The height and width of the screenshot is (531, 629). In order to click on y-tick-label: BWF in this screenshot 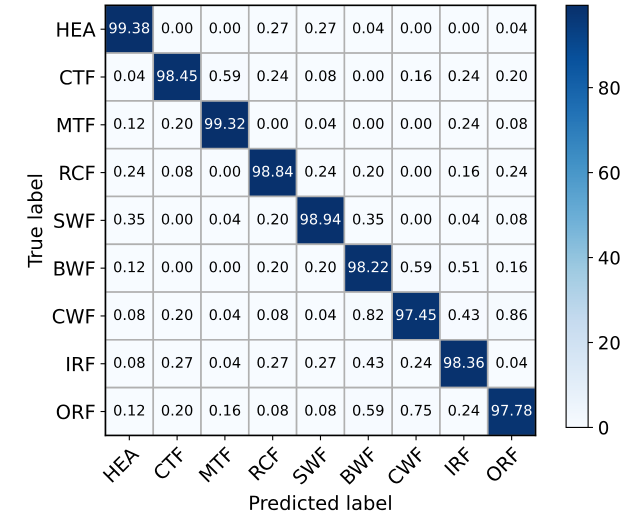, I will do `click(74, 268)`.